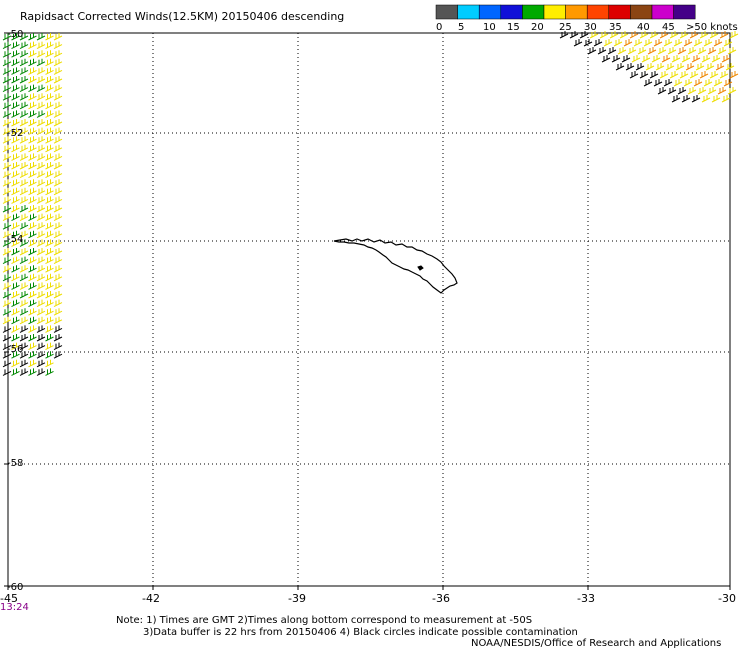 This screenshot has width=740, height=650. What do you see at coordinates (537, 27) in the screenshot?
I see `legend-label: 20` at bounding box center [537, 27].